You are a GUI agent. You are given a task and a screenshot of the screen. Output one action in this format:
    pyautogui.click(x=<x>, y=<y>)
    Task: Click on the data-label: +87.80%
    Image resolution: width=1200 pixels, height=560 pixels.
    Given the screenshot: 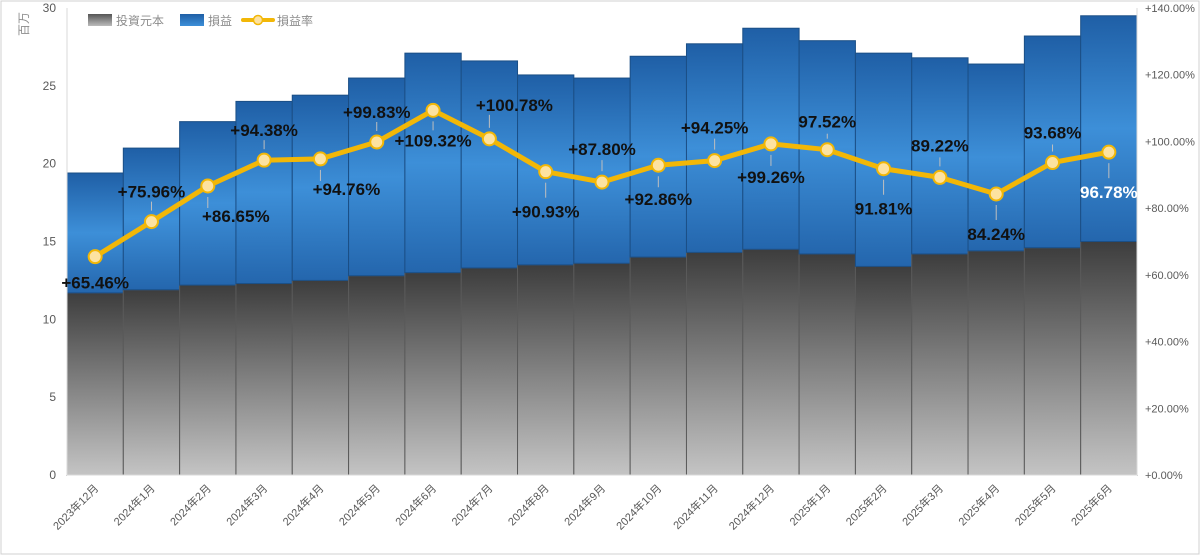 What is the action you would take?
    pyautogui.click(x=602, y=149)
    